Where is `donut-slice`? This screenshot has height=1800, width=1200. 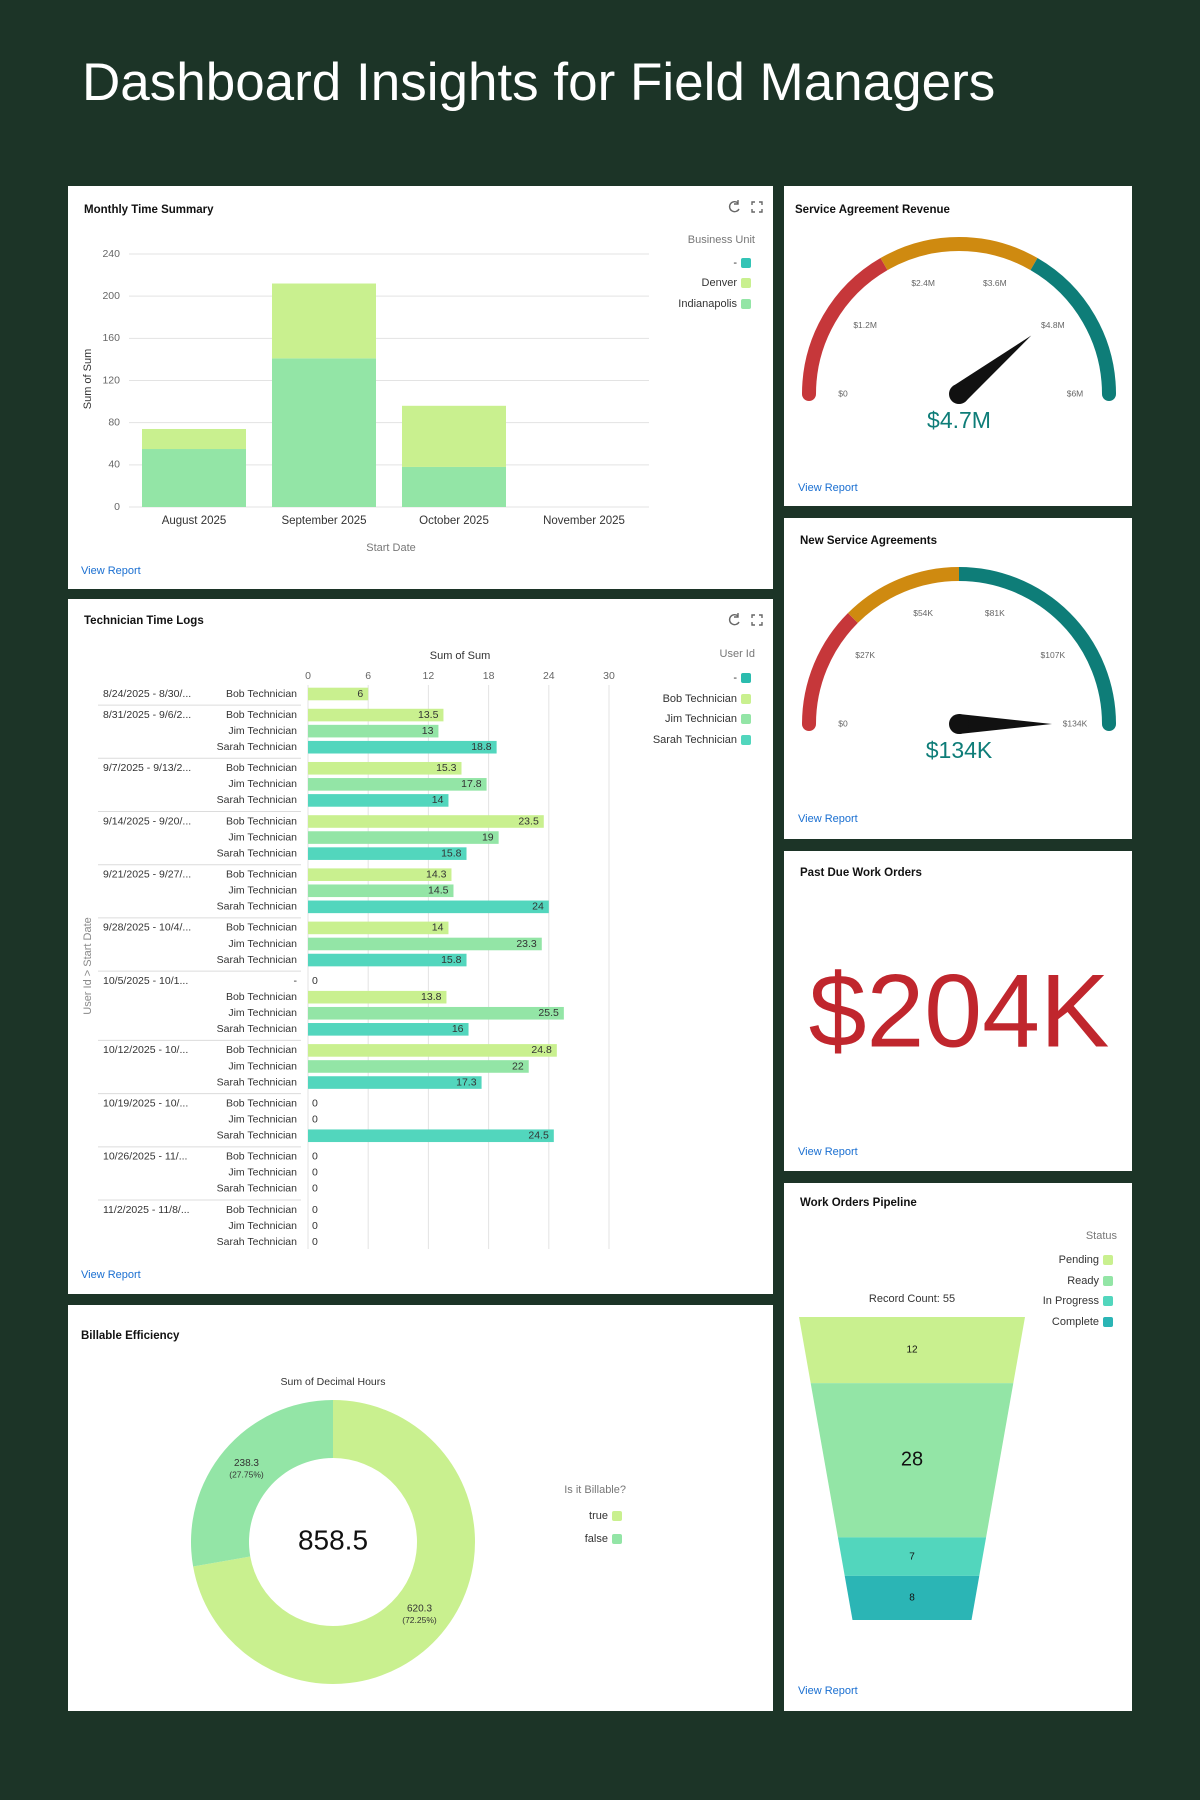 donut-slice is located at coordinates (334, 1542).